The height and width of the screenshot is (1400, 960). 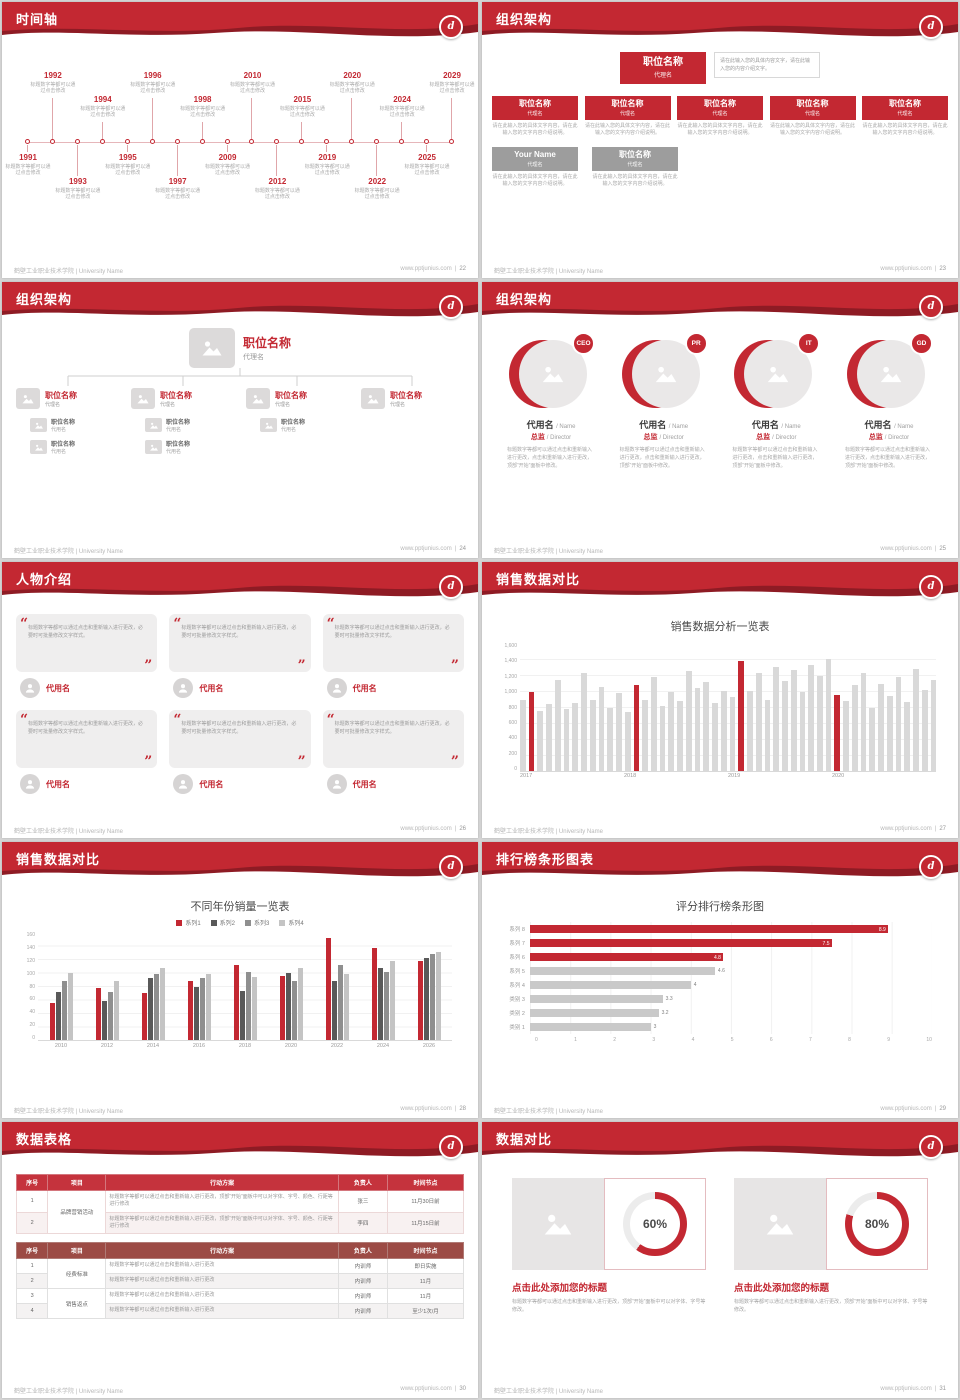 I want to click on x-tick: 2018, so click(x=630, y=776).